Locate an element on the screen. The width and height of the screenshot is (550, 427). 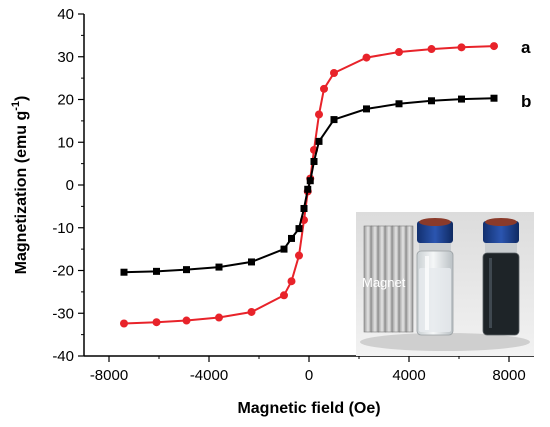
x-ticks: -8000 -4000 0 4000 8000 is located at coordinates (308, 370).